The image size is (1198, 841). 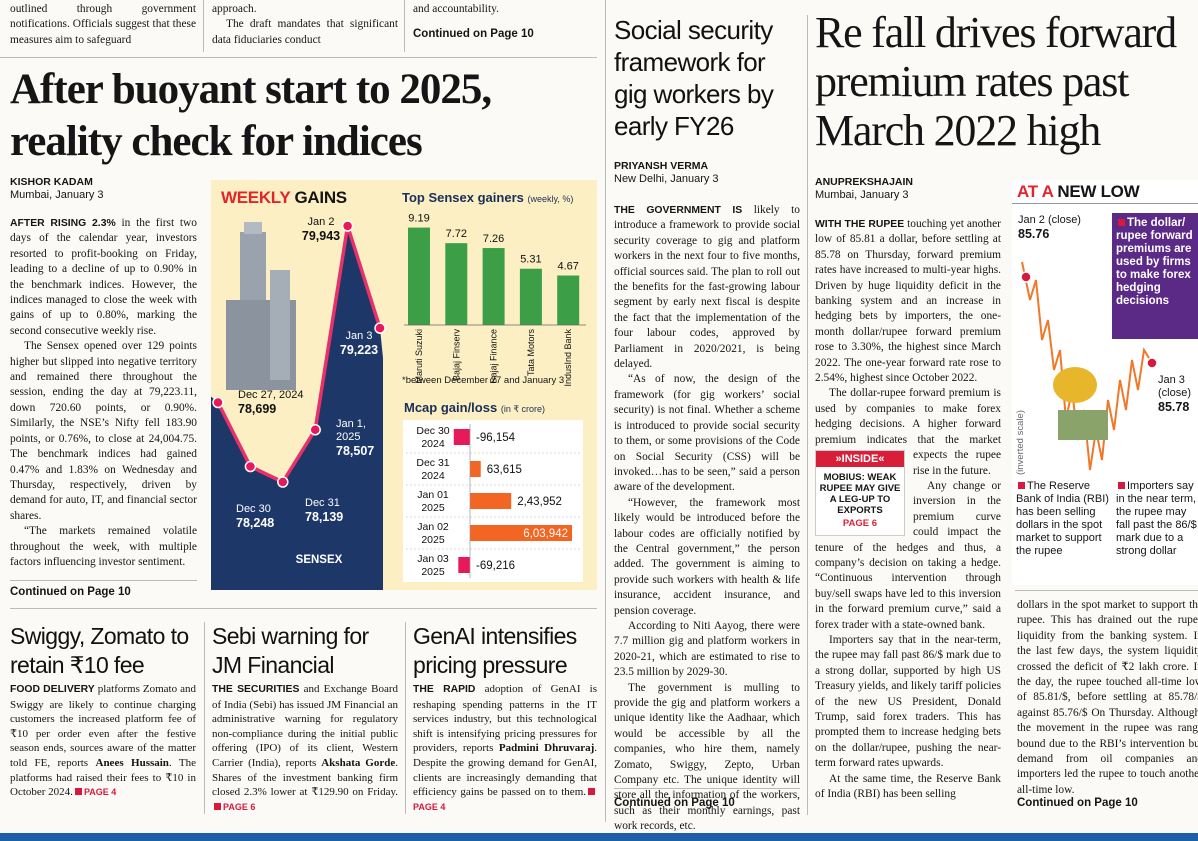 I want to click on byline: ANUPREKSHAJAIN Mumbai, January 3, so click(x=910, y=189).